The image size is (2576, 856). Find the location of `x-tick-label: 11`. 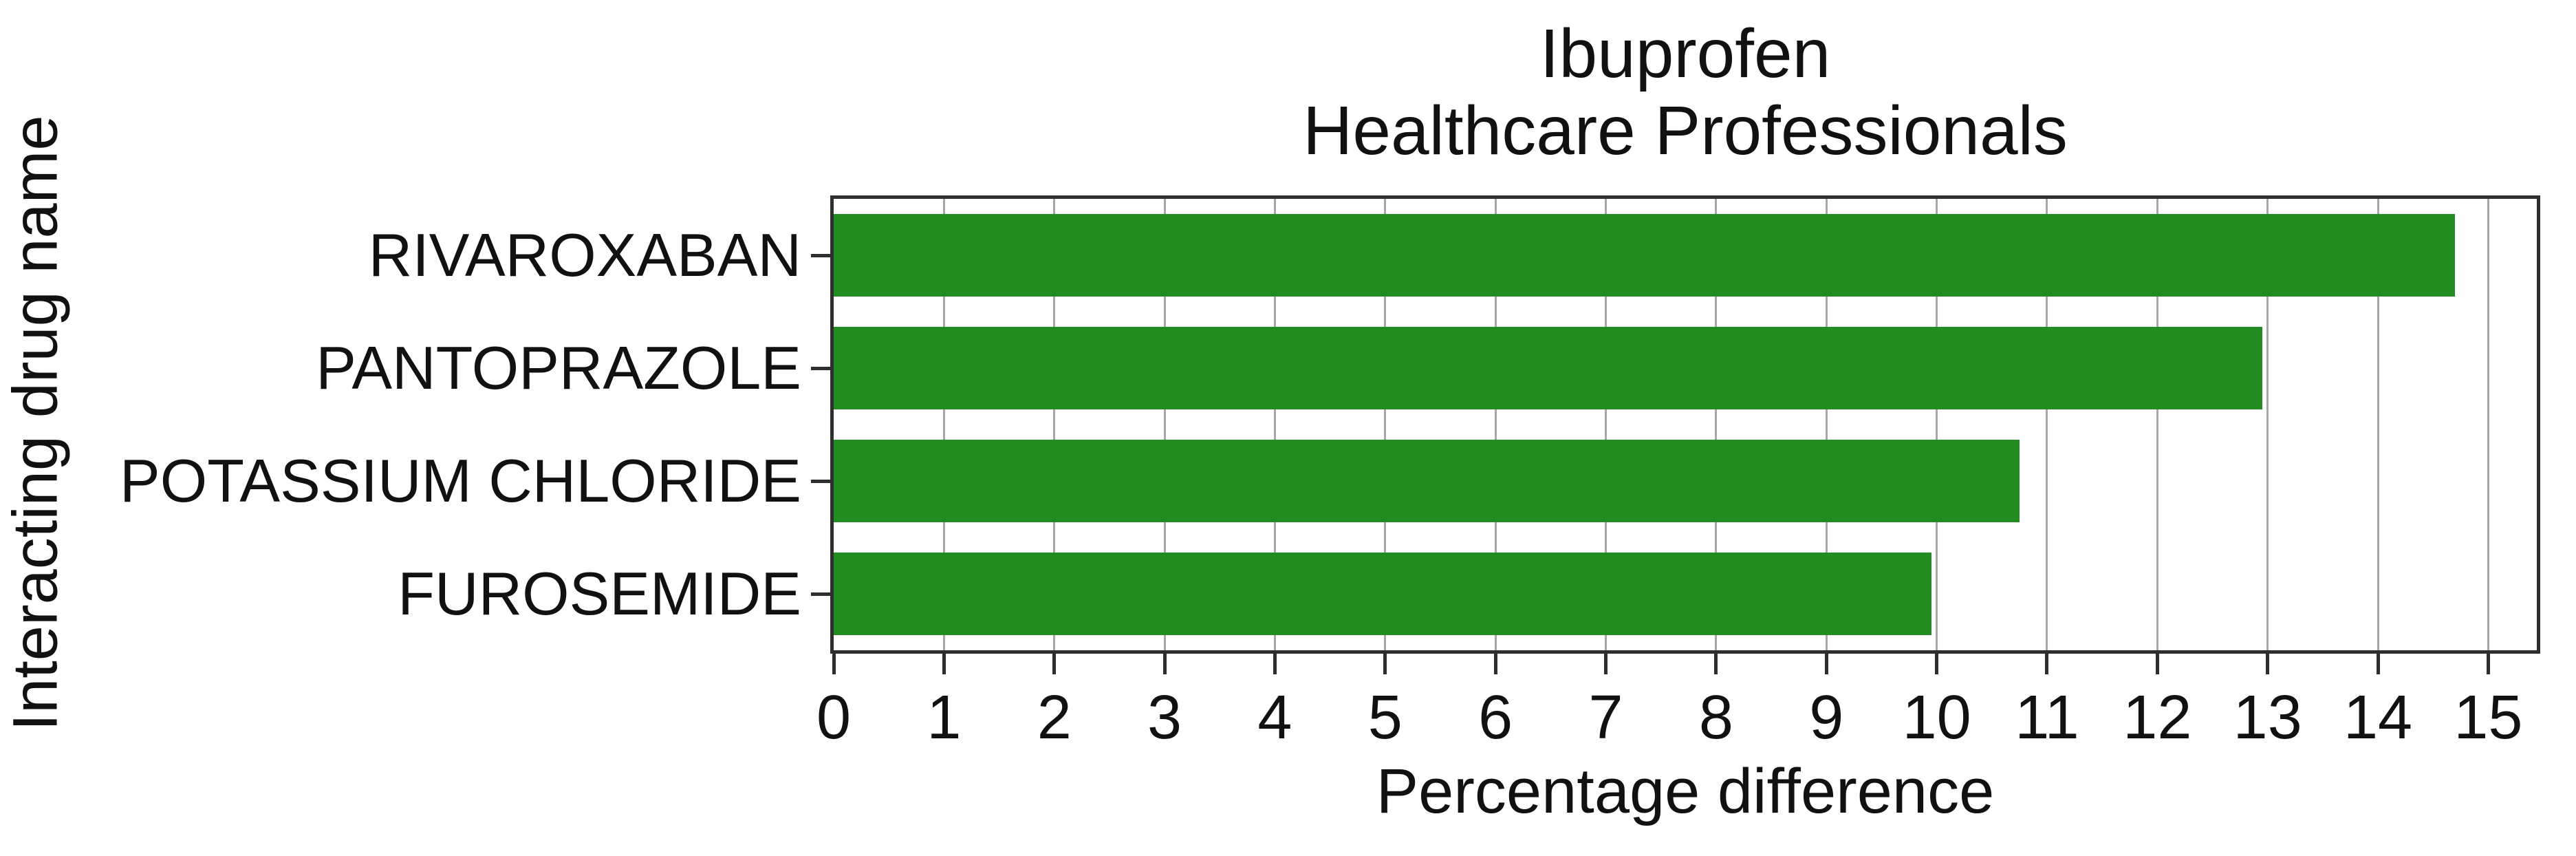

x-tick-label: 11 is located at coordinates (2047, 718).